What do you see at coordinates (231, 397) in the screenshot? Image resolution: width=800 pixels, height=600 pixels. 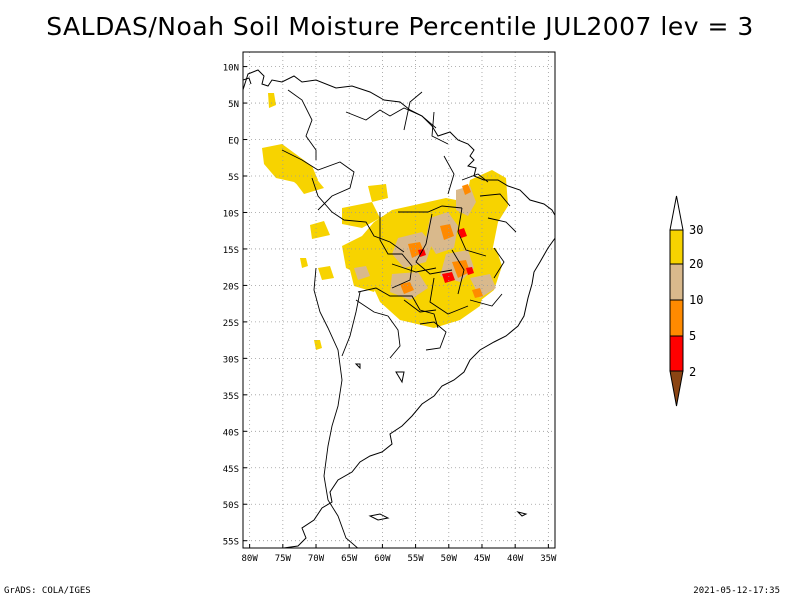 I see `lat-label: 35S` at bounding box center [231, 397].